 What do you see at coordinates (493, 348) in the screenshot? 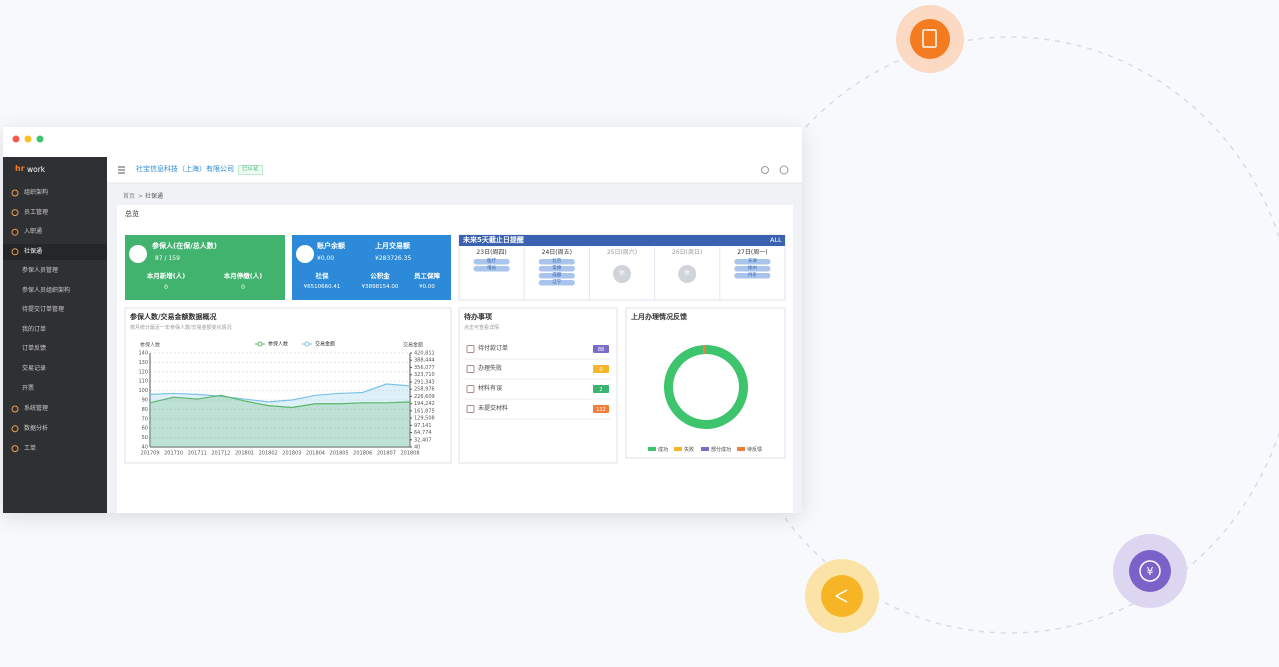
I see `todo-label: 待付款订单` at bounding box center [493, 348].